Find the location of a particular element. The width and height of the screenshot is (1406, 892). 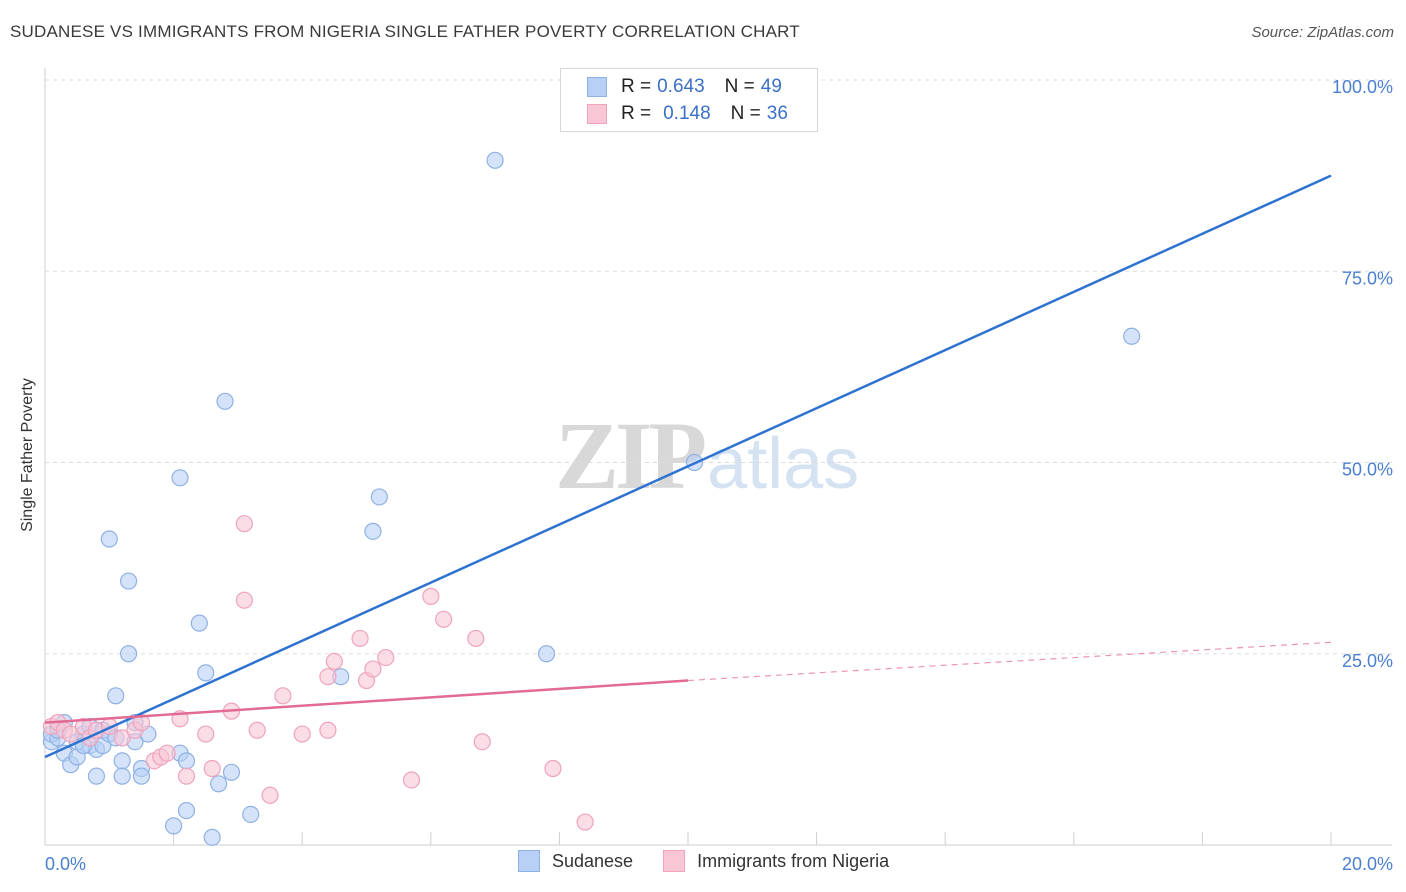

y-tick-label: 100.0% is located at coordinates (1362, 87).